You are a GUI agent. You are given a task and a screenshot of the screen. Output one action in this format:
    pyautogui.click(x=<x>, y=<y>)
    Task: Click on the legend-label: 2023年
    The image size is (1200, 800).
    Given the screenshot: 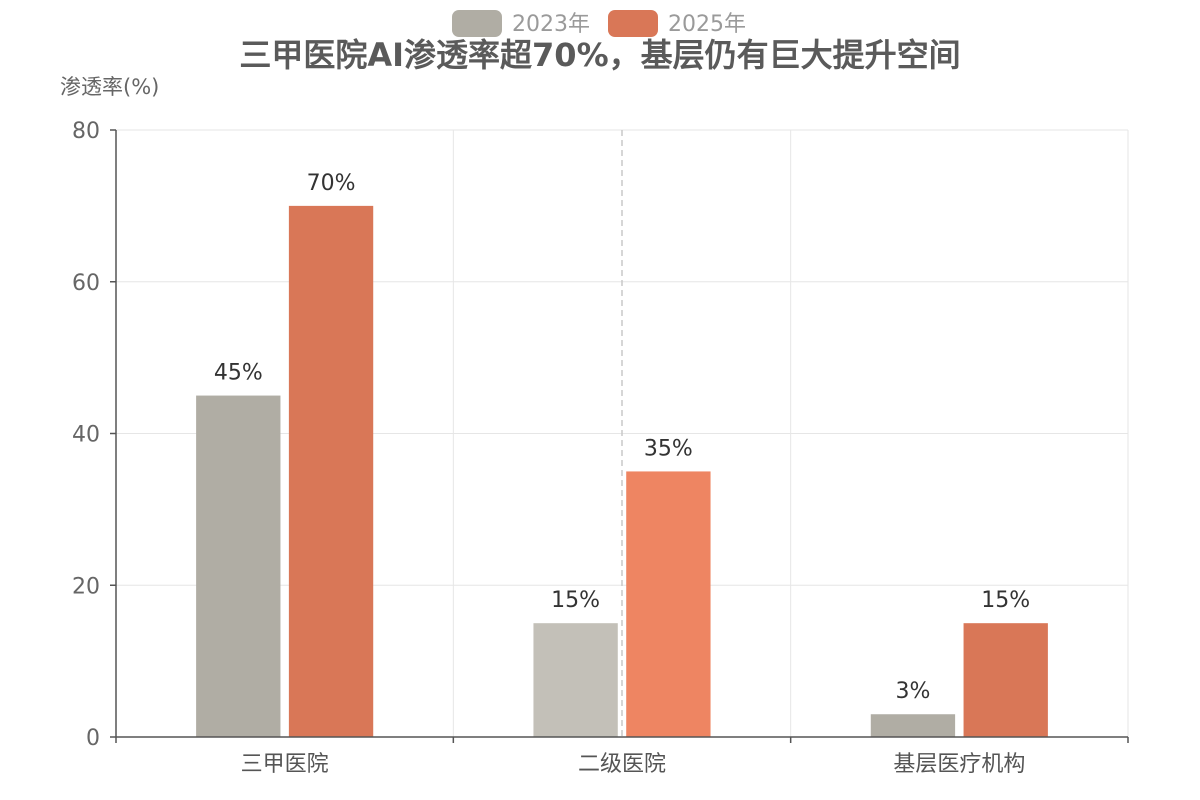 What is the action you would take?
    pyautogui.click(x=551, y=24)
    